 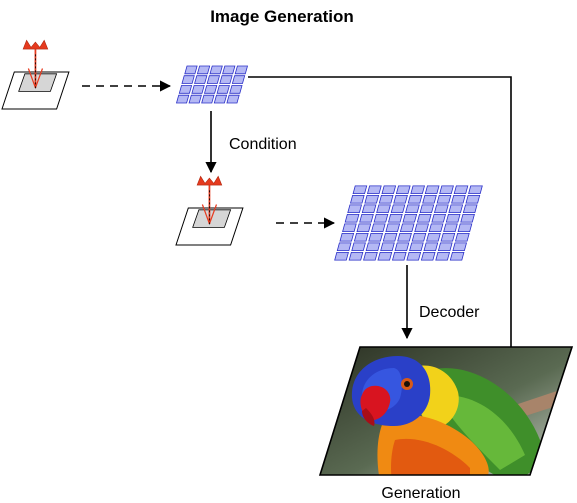 I want to click on generation-label: Generation, so click(x=420, y=493).